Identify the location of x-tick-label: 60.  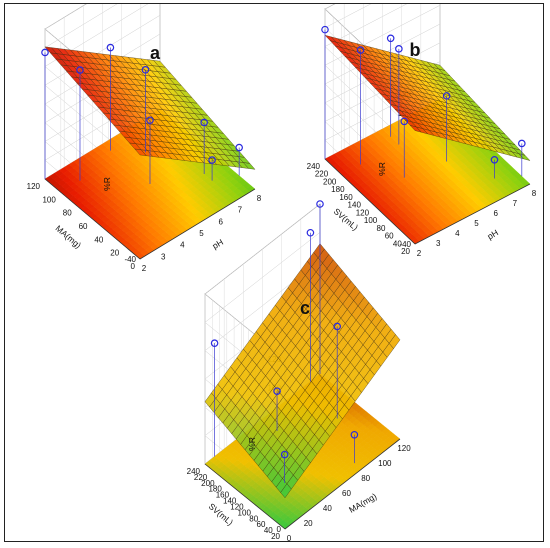
(346, 493).